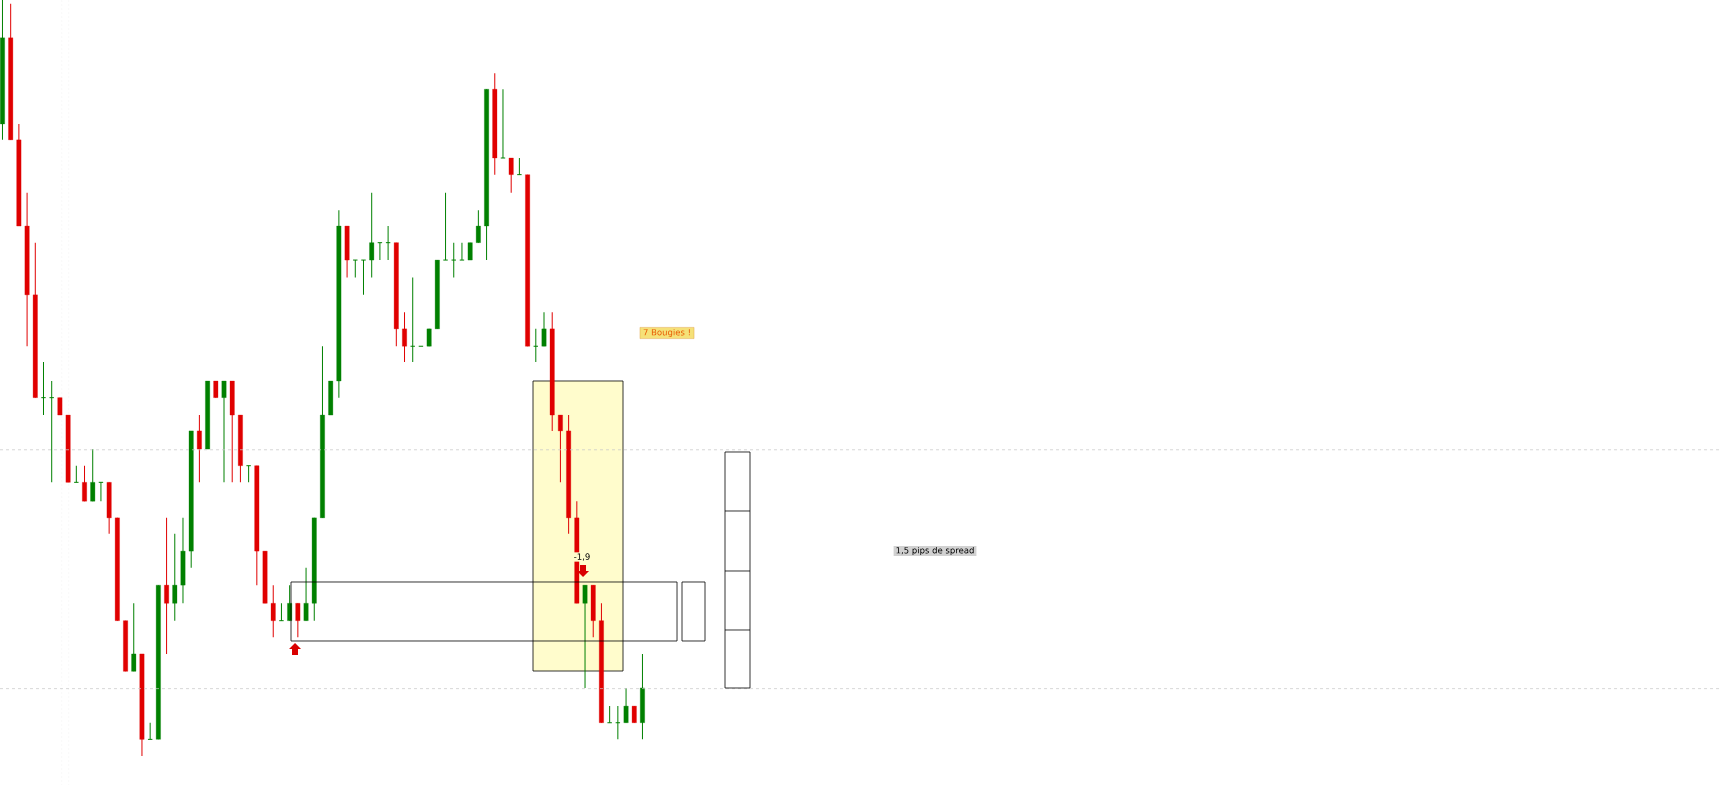 The image size is (1721, 785). I want to click on annotation: -1,9, so click(582, 557).